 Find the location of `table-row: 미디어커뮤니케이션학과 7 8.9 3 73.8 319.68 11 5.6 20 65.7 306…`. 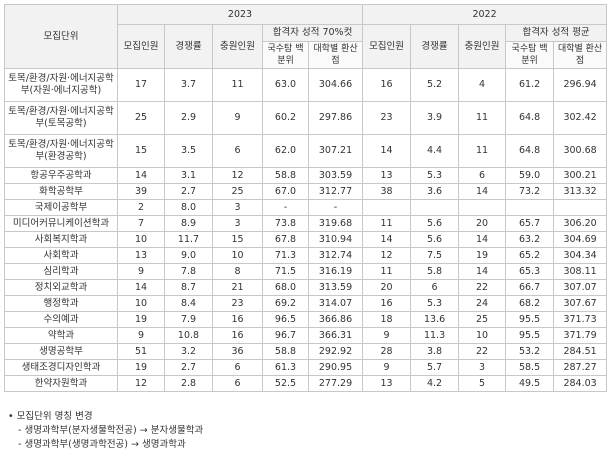

table-row: 미디어커뮤니케이션학과 7 8.9 3 73.8 319.68 11 5.6 20 65.7 306… is located at coordinates (306, 223).